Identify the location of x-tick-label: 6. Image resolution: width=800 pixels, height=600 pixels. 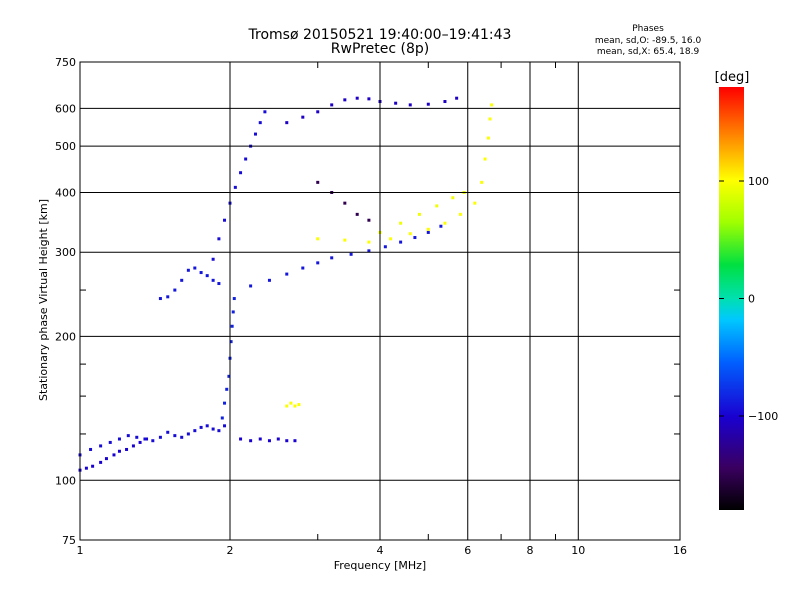
(467, 550).